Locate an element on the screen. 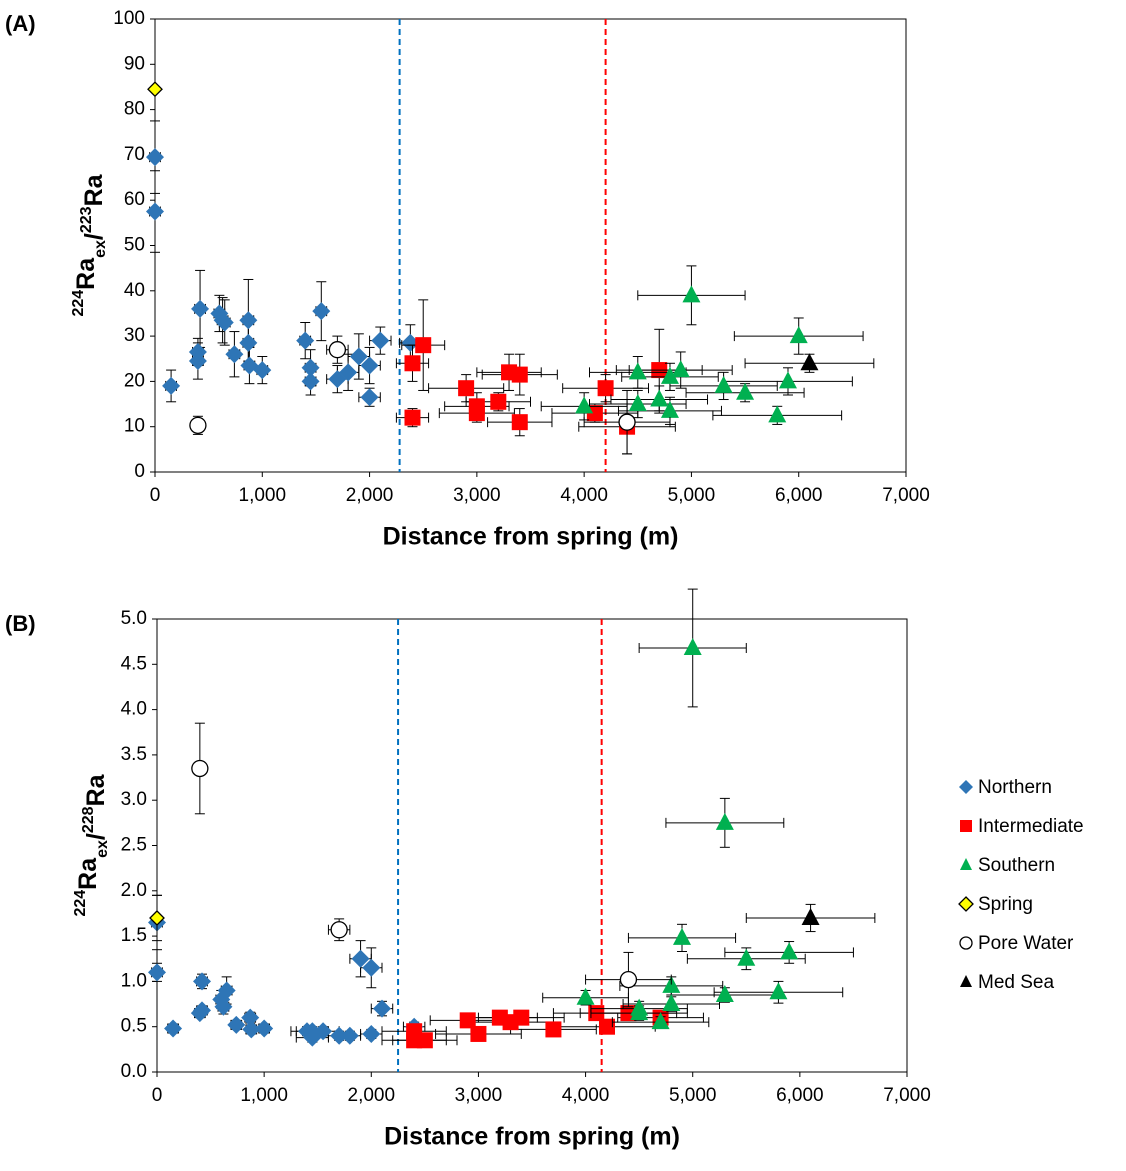 The width and height of the screenshot is (1126, 1171). y-tick-label: 2.5 is located at coordinates (134, 845).